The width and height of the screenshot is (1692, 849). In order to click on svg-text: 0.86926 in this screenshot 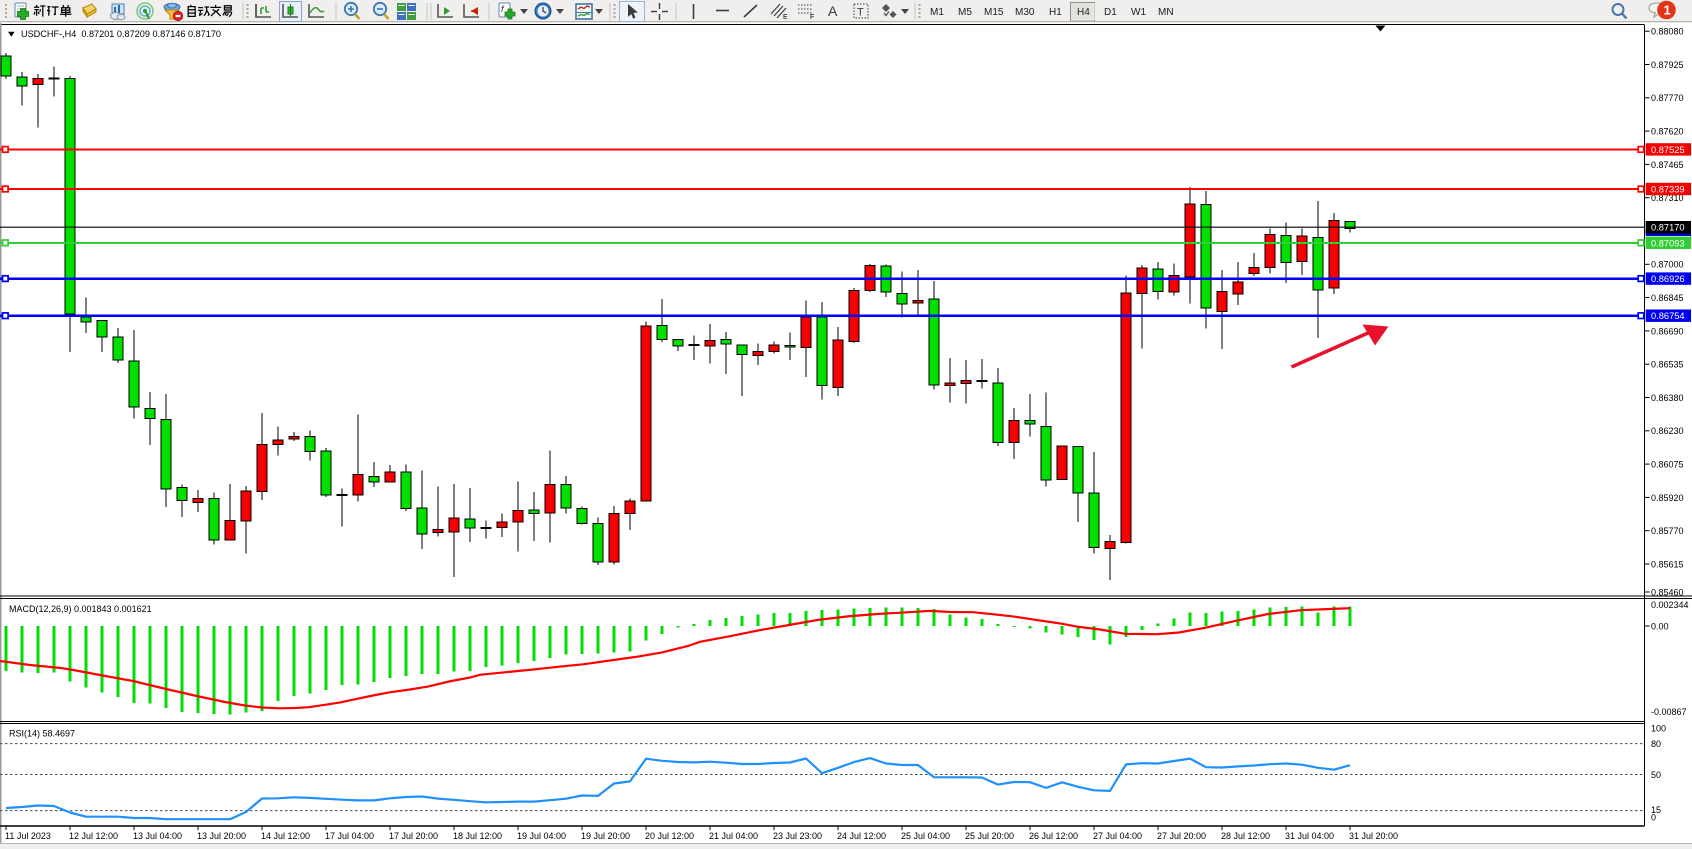, I will do `click(1668, 279)`.